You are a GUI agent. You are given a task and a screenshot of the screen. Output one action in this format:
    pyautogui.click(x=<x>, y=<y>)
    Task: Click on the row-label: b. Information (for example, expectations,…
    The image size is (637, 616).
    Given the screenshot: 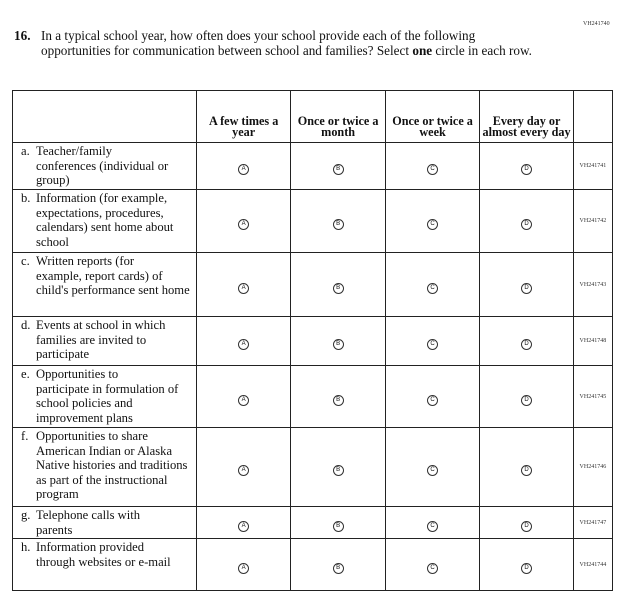 What is the action you would take?
    pyautogui.click(x=104, y=221)
    